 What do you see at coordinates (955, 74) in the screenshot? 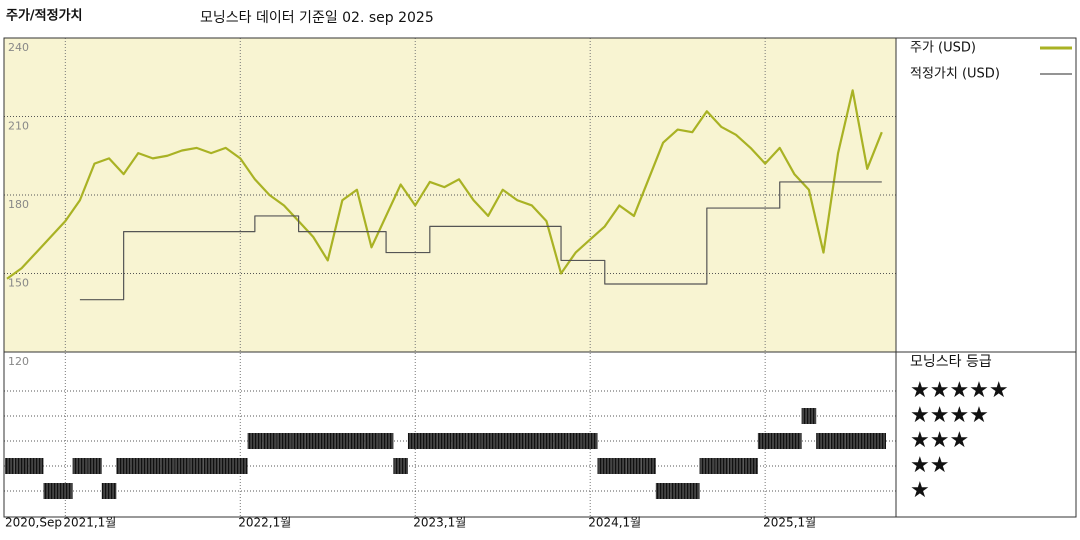
I see `legend-label: 적정가치 (USD)` at bounding box center [955, 74].